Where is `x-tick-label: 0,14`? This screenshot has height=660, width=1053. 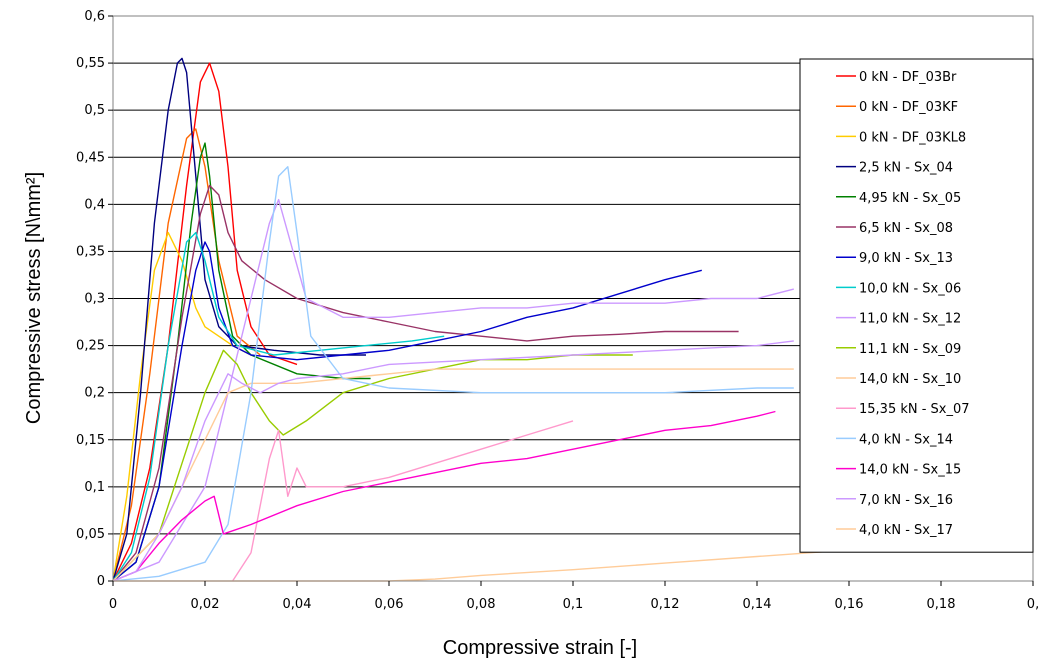
x-tick-label: 0,14 is located at coordinates (757, 604).